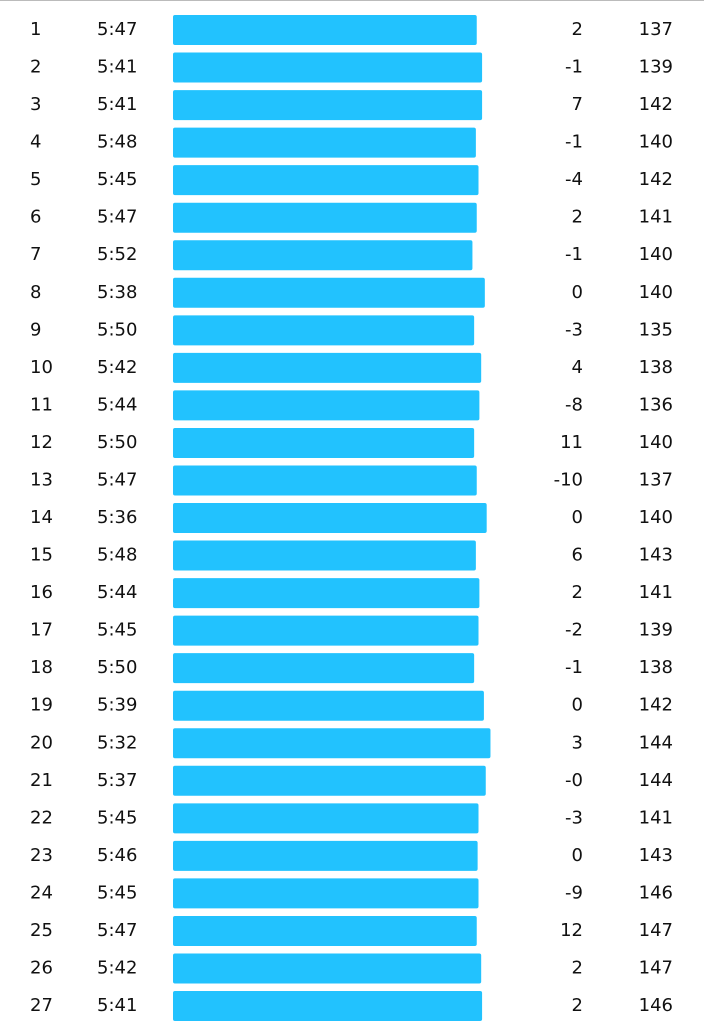 The height and width of the screenshot is (1028, 704). Describe the element at coordinates (568, 479) in the screenshot. I see `split-elevation: -10` at that location.